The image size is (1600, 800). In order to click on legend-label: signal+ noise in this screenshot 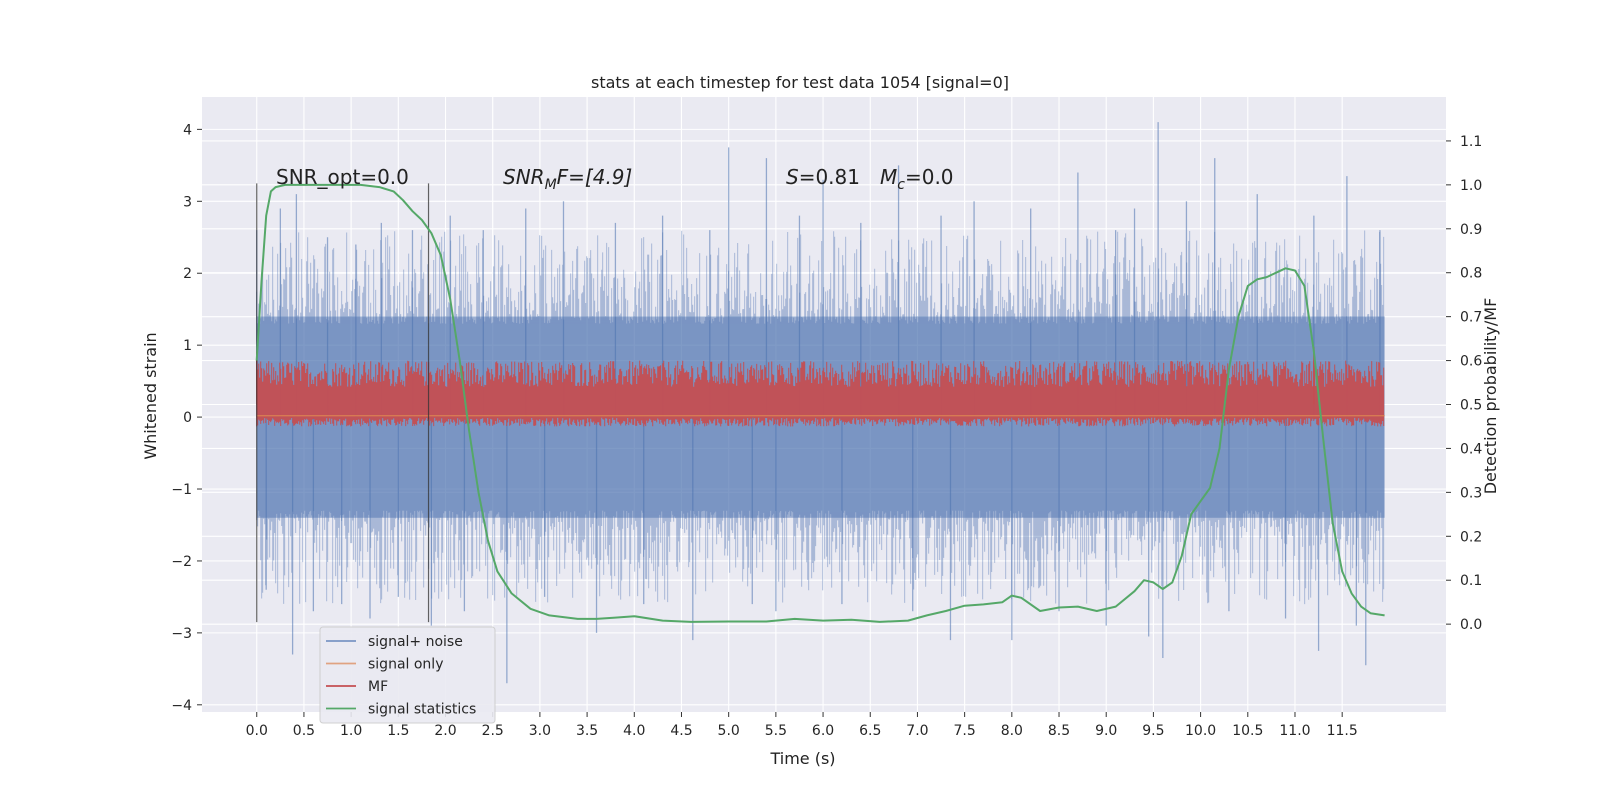, I will do `click(415, 642)`.